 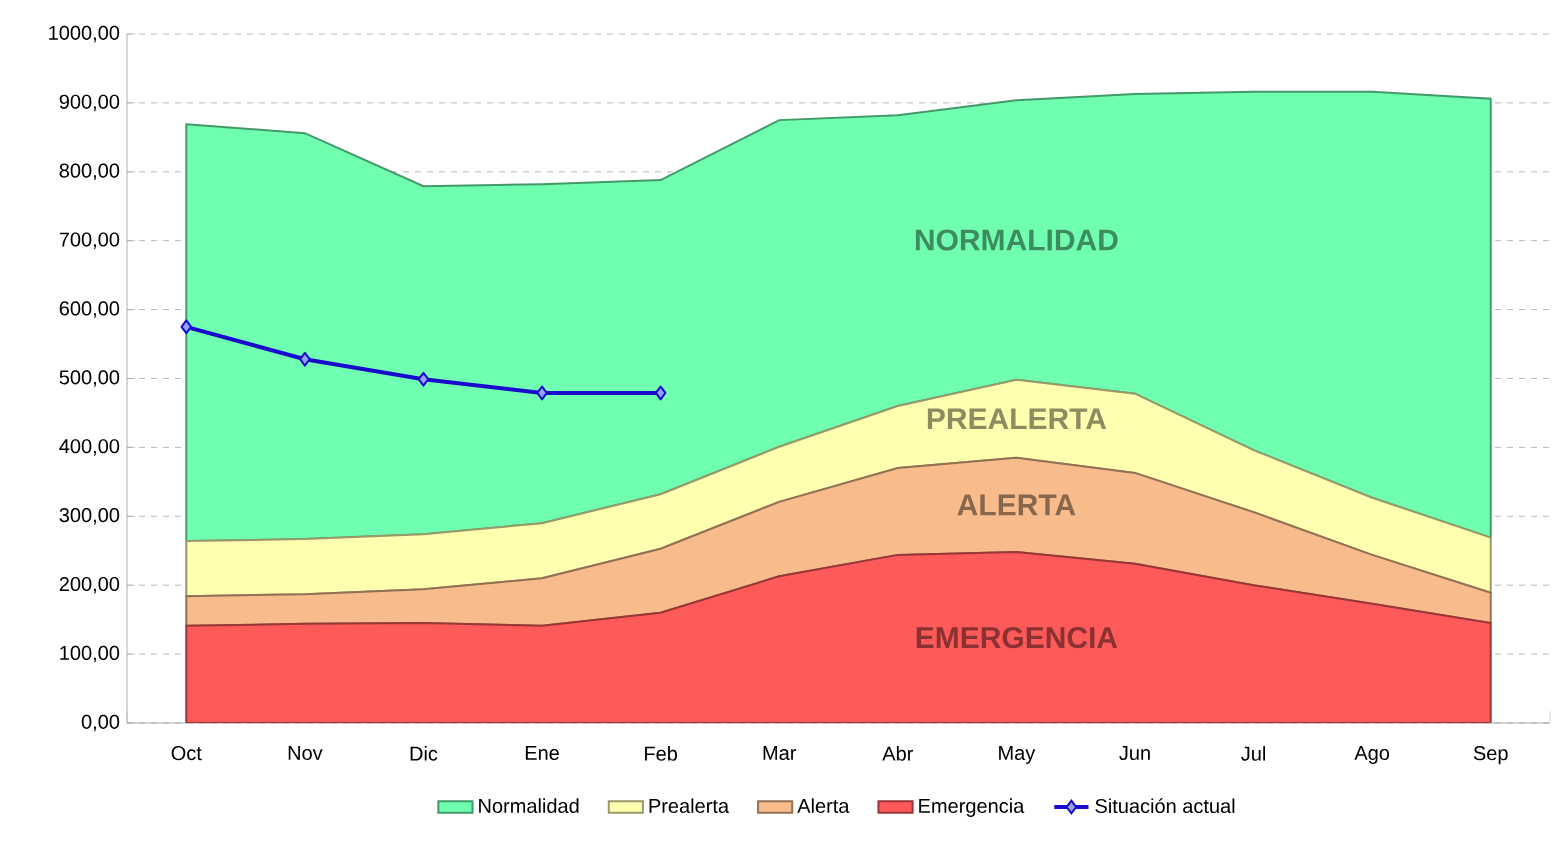 I want to click on y-tick-label: 1000,00, so click(x=84, y=34).